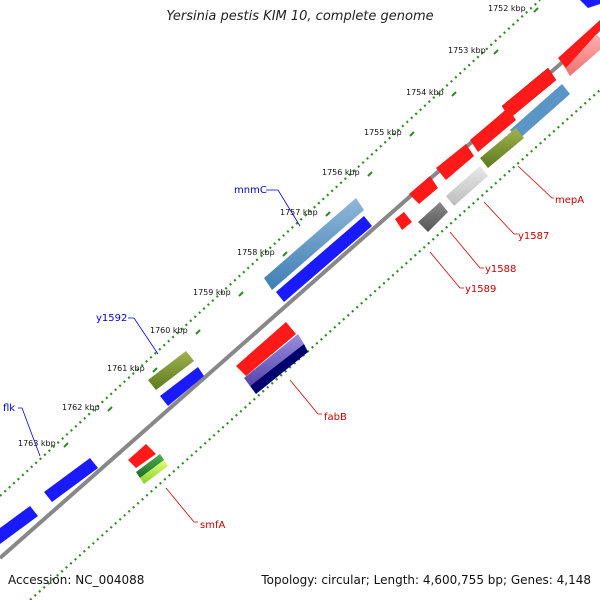 The width and height of the screenshot is (600, 600). I want to click on leader-smfA, so click(181, 505).